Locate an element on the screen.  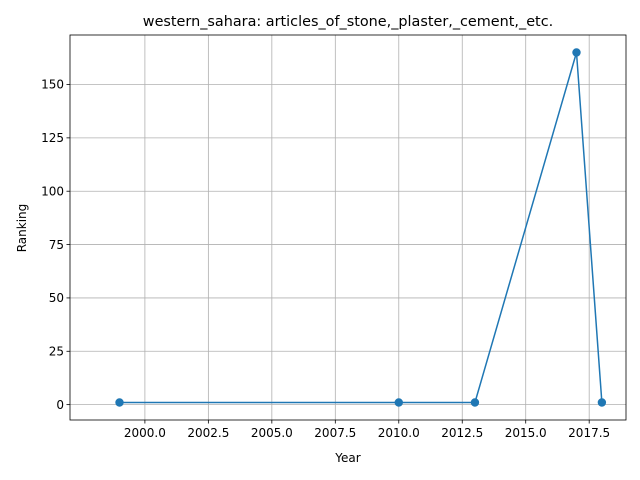
y-tick-label: 0 is located at coordinates (60, 405).